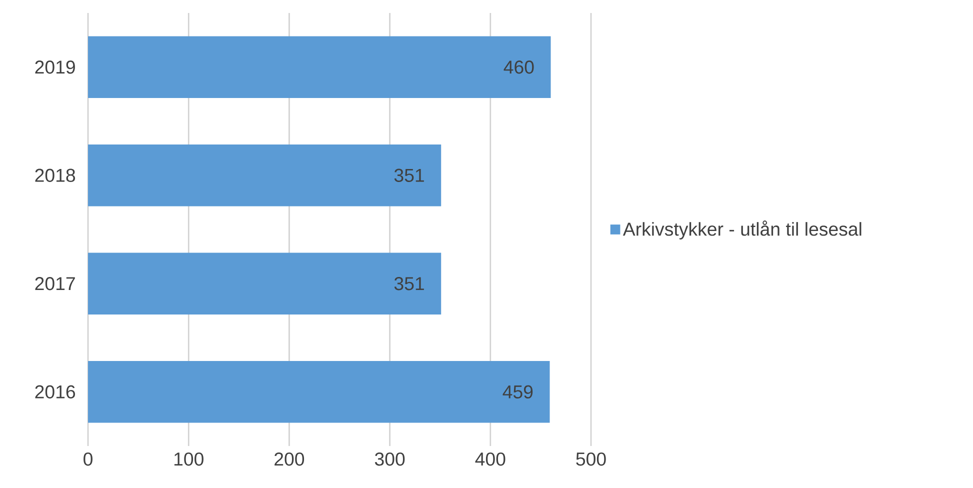  Describe the element at coordinates (55, 175) in the screenshot. I see `y-tick-label: 2018` at that location.